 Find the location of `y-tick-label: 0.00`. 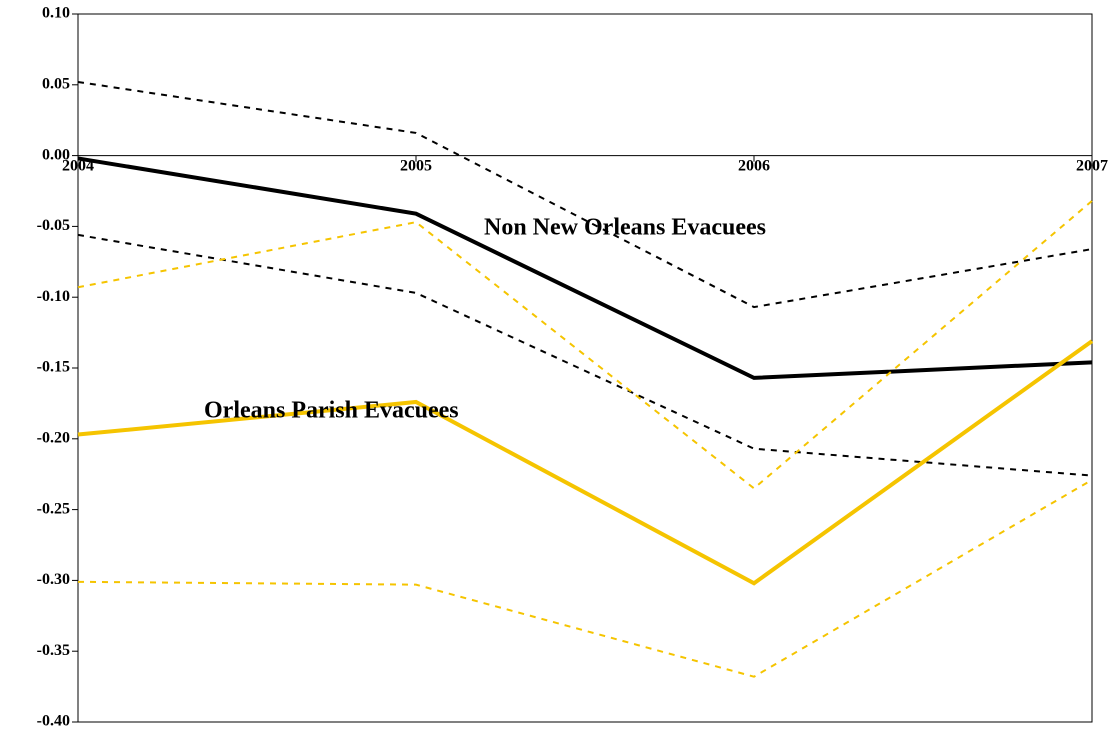

y-tick-label: 0.00 is located at coordinates (56, 154).